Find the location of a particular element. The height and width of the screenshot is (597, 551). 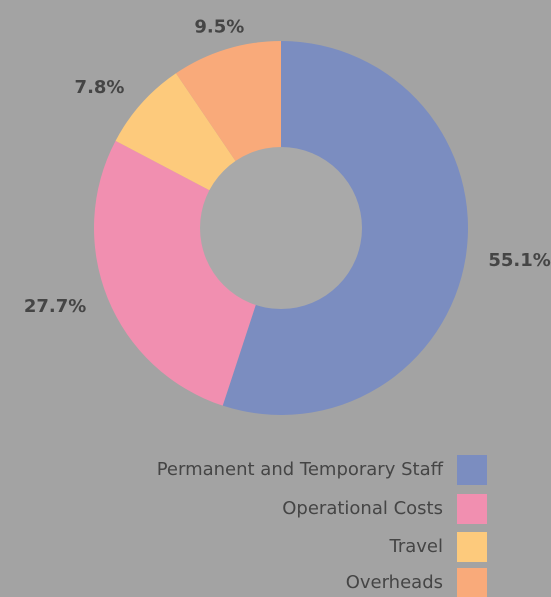

legend-label: Permanent and Temporary Staff is located at coordinates (300, 469).